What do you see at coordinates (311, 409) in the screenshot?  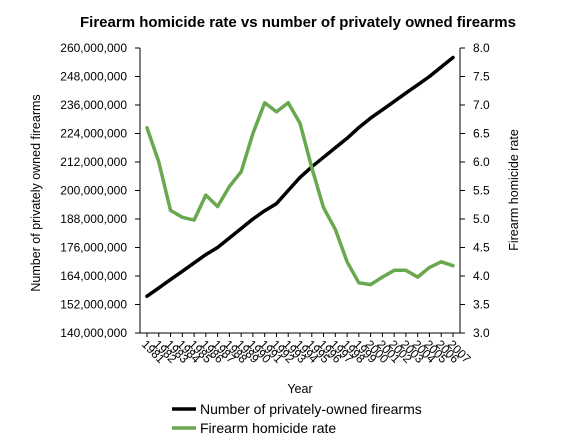 I see `legend-label-firearms: Number of privately-owned firearms` at bounding box center [311, 409].